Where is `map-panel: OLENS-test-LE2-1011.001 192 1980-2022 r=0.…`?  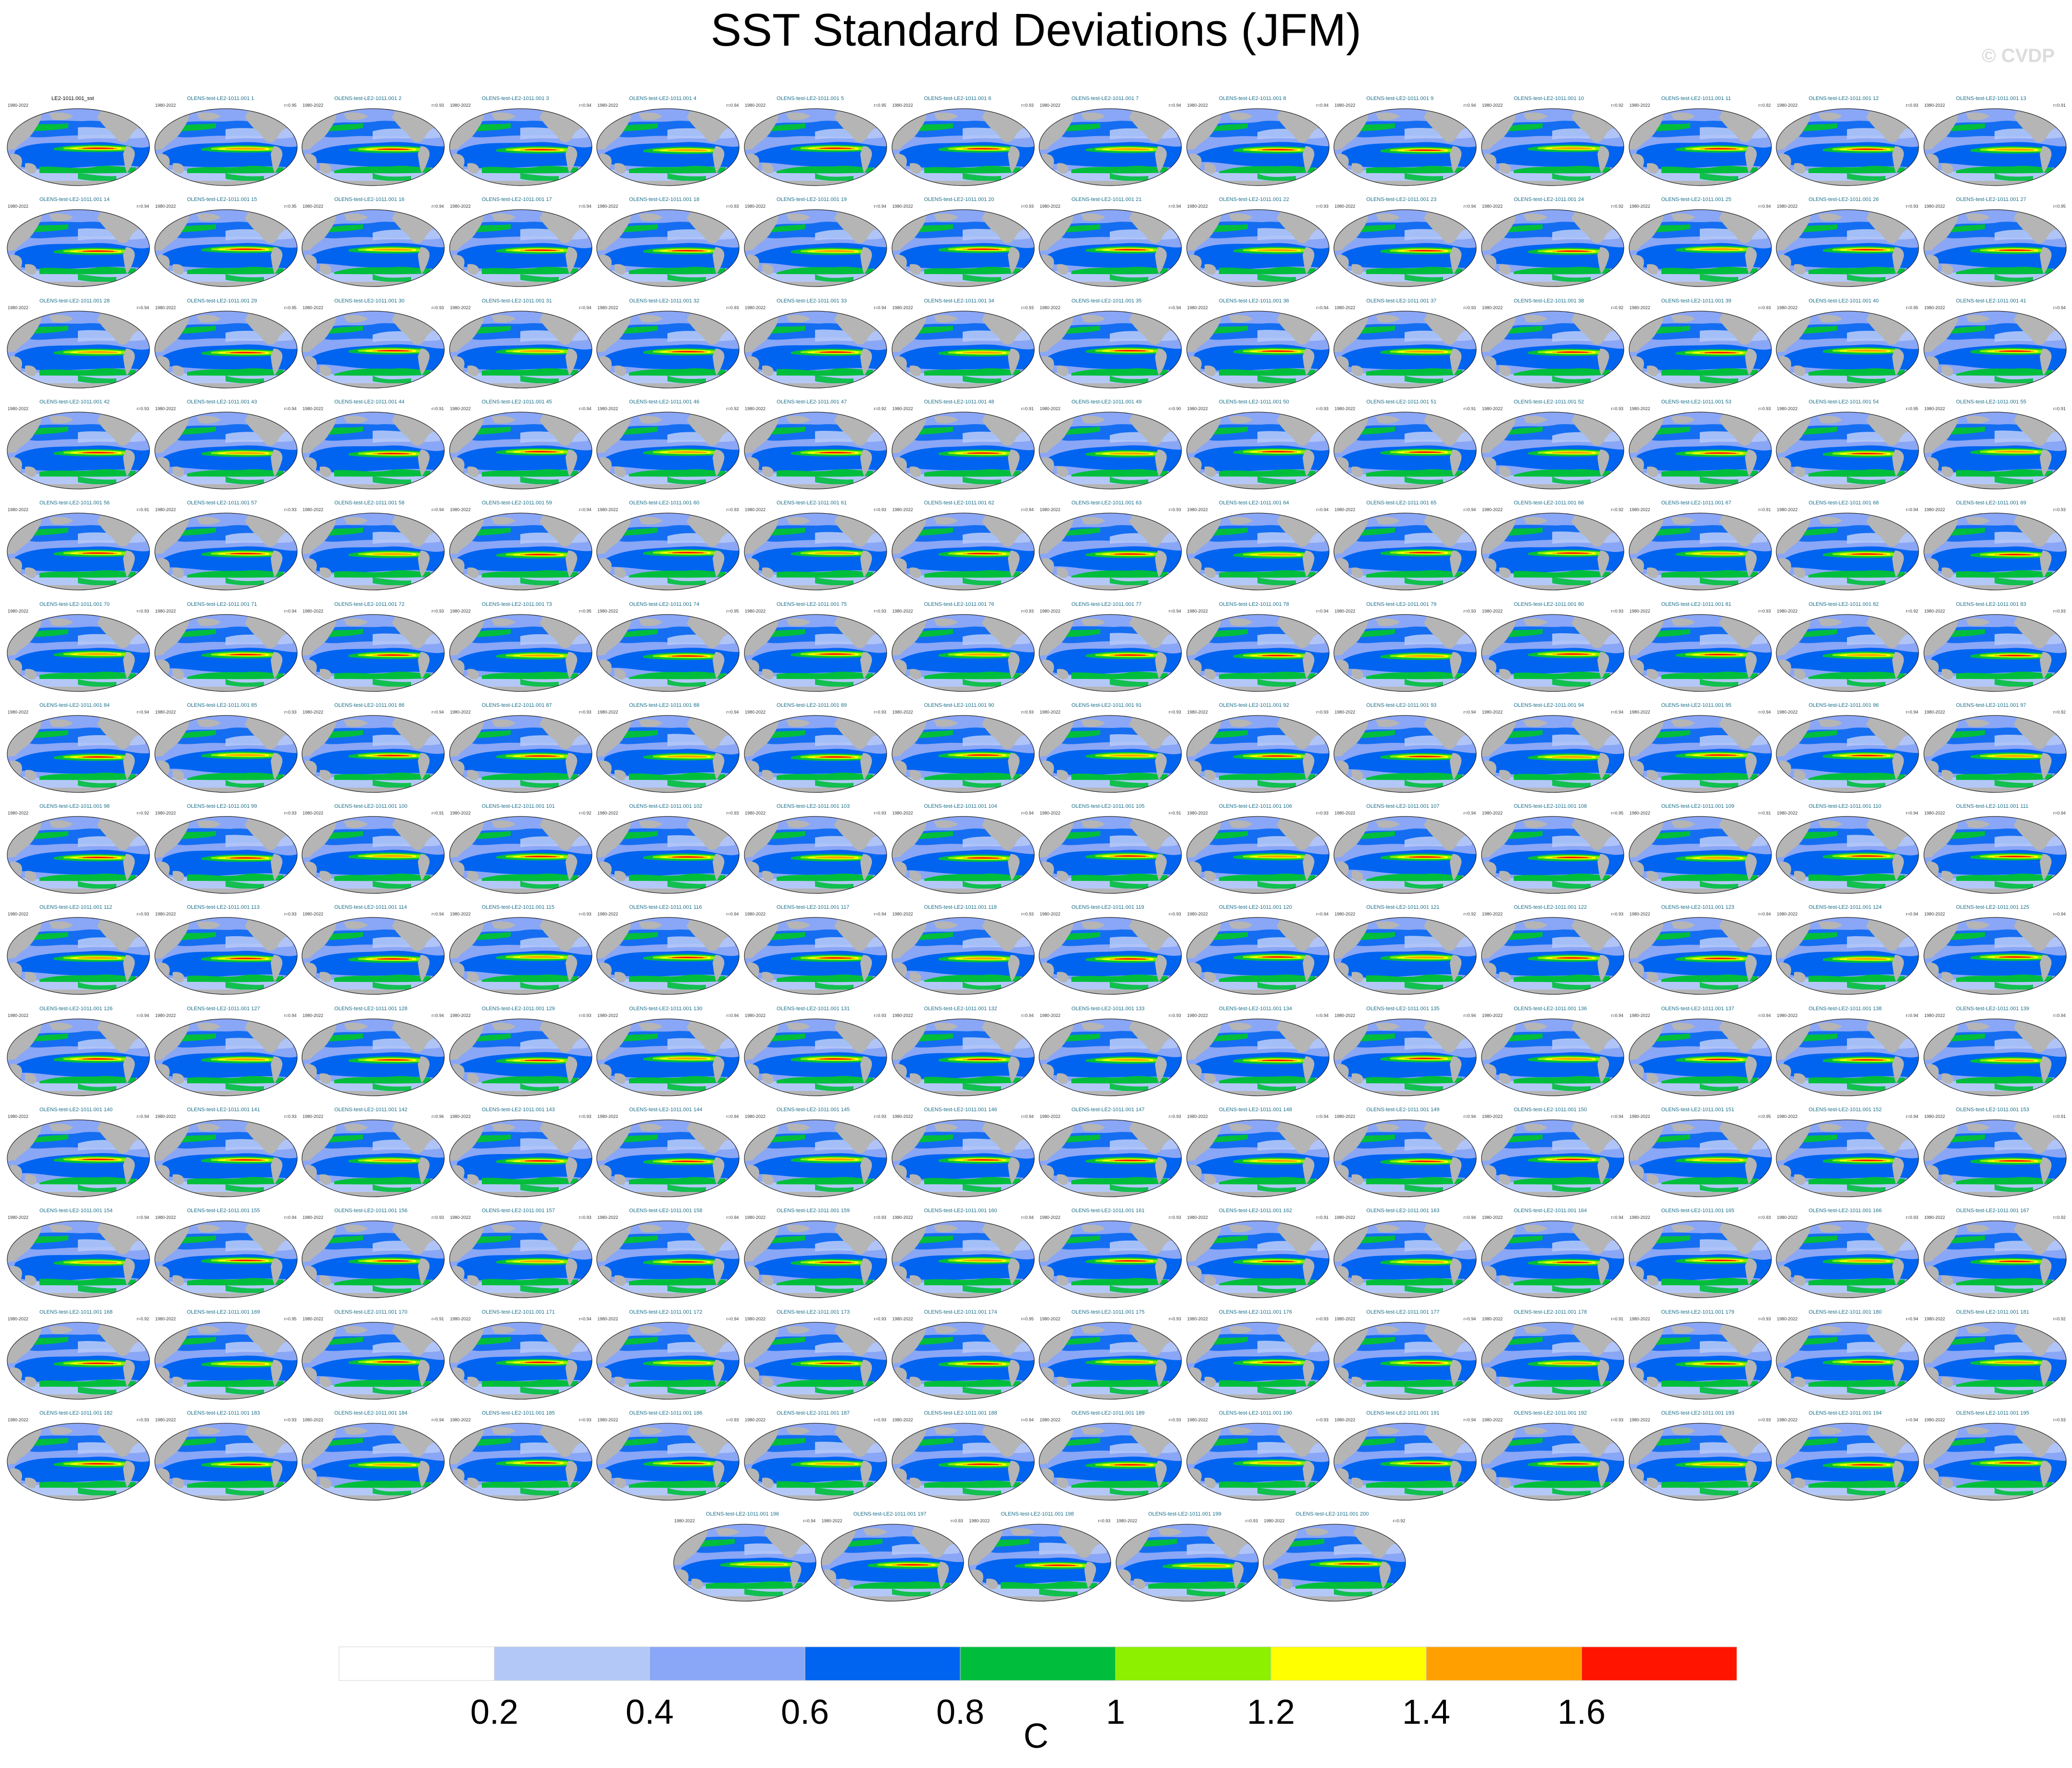 map-panel: OLENS-test-LE2-1011.001 192 1980-2022 r=0.… is located at coordinates (1552, 1459).